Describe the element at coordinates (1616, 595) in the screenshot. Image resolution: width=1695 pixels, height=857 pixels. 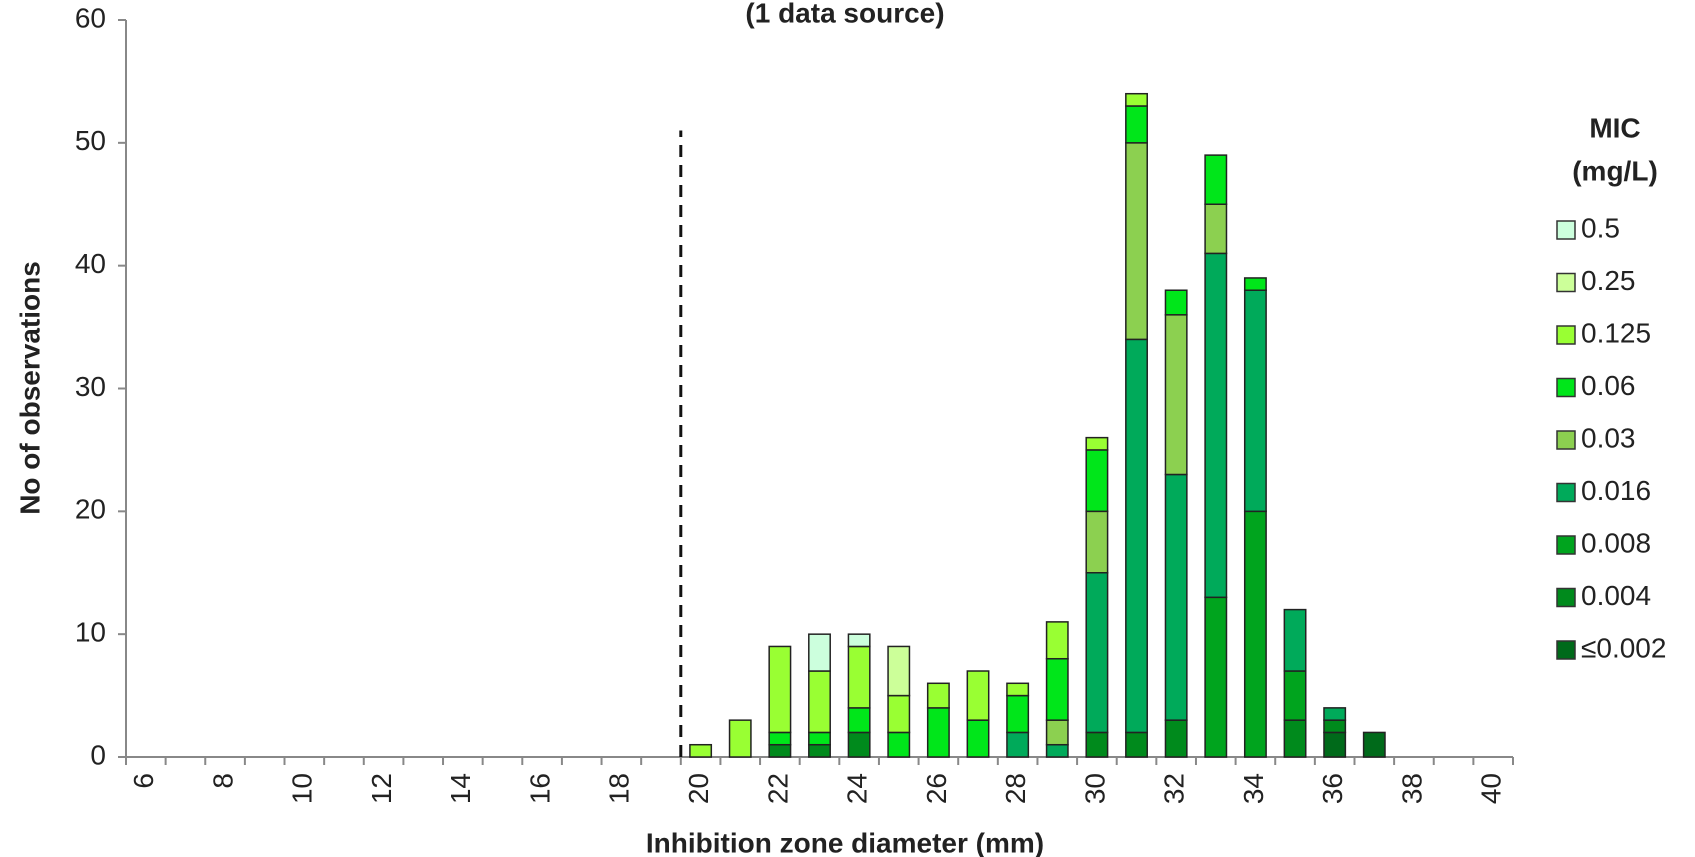
I see `legend-label: 0.004` at that location.